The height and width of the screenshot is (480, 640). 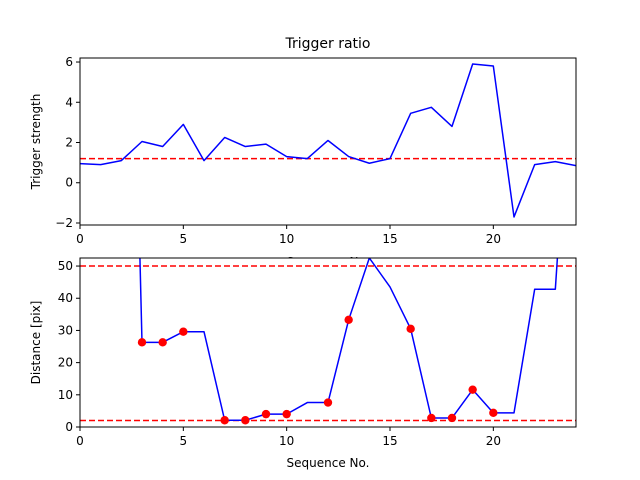 I want to click on trigger-y-tick-label-4: 4, so click(x=69, y=102).